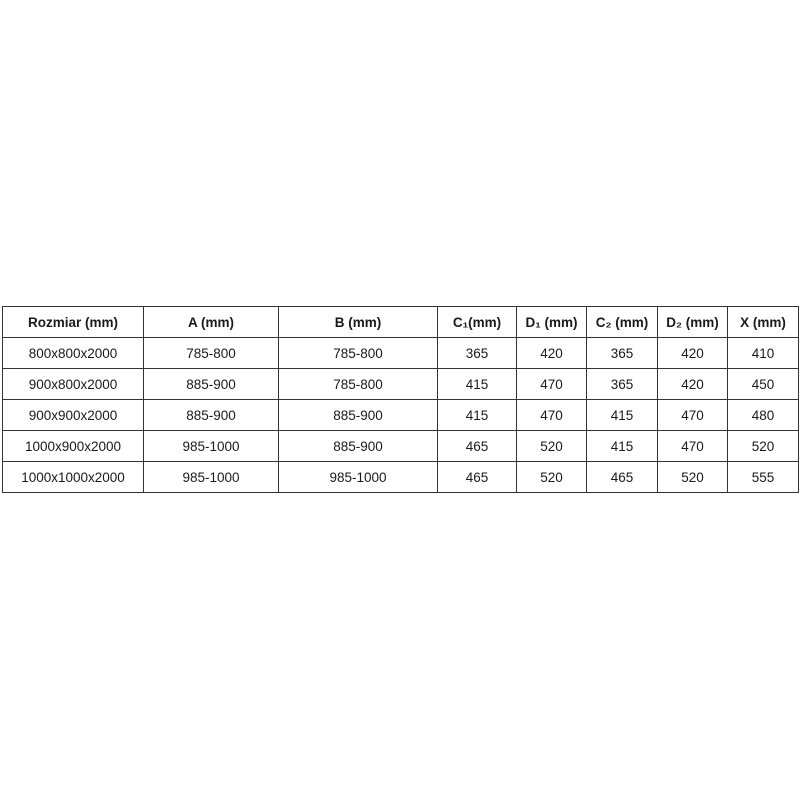 Image resolution: width=800 pixels, height=800 pixels. I want to click on column-header: C₁(mm), so click(477, 322).